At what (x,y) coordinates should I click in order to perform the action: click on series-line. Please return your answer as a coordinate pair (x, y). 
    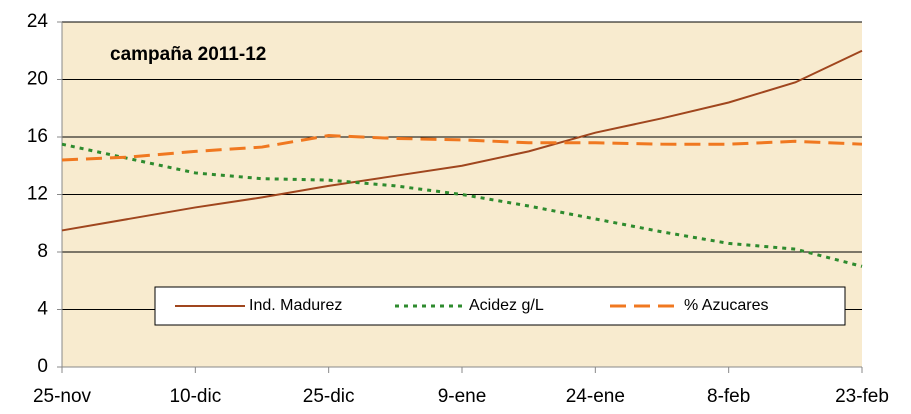
    Looking at the image, I should click on (462, 148).